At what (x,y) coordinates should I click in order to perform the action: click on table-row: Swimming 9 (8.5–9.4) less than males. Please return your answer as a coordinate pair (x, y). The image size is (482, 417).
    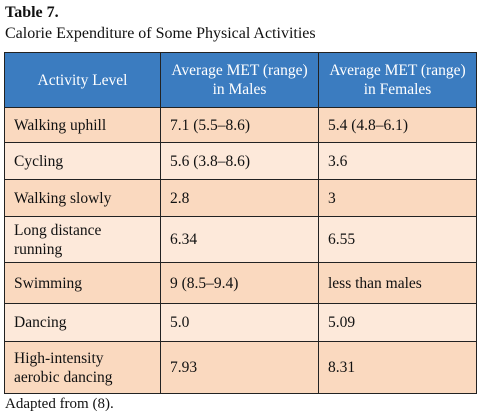
    Looking at the image, I should click on (240, 283).